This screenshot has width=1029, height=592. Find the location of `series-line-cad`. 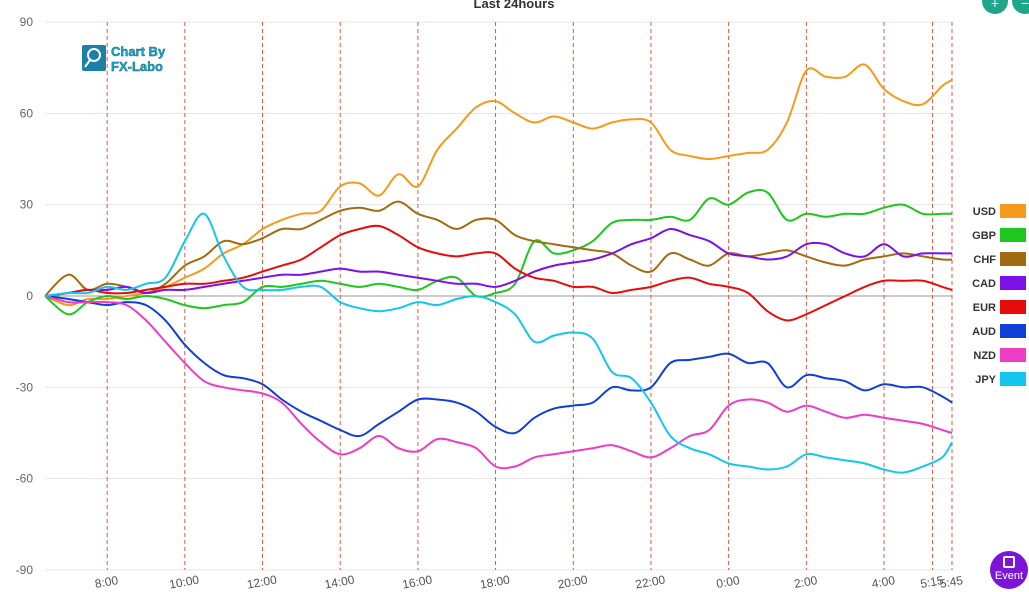

series-line-cad is located at coordinates (498, 262).